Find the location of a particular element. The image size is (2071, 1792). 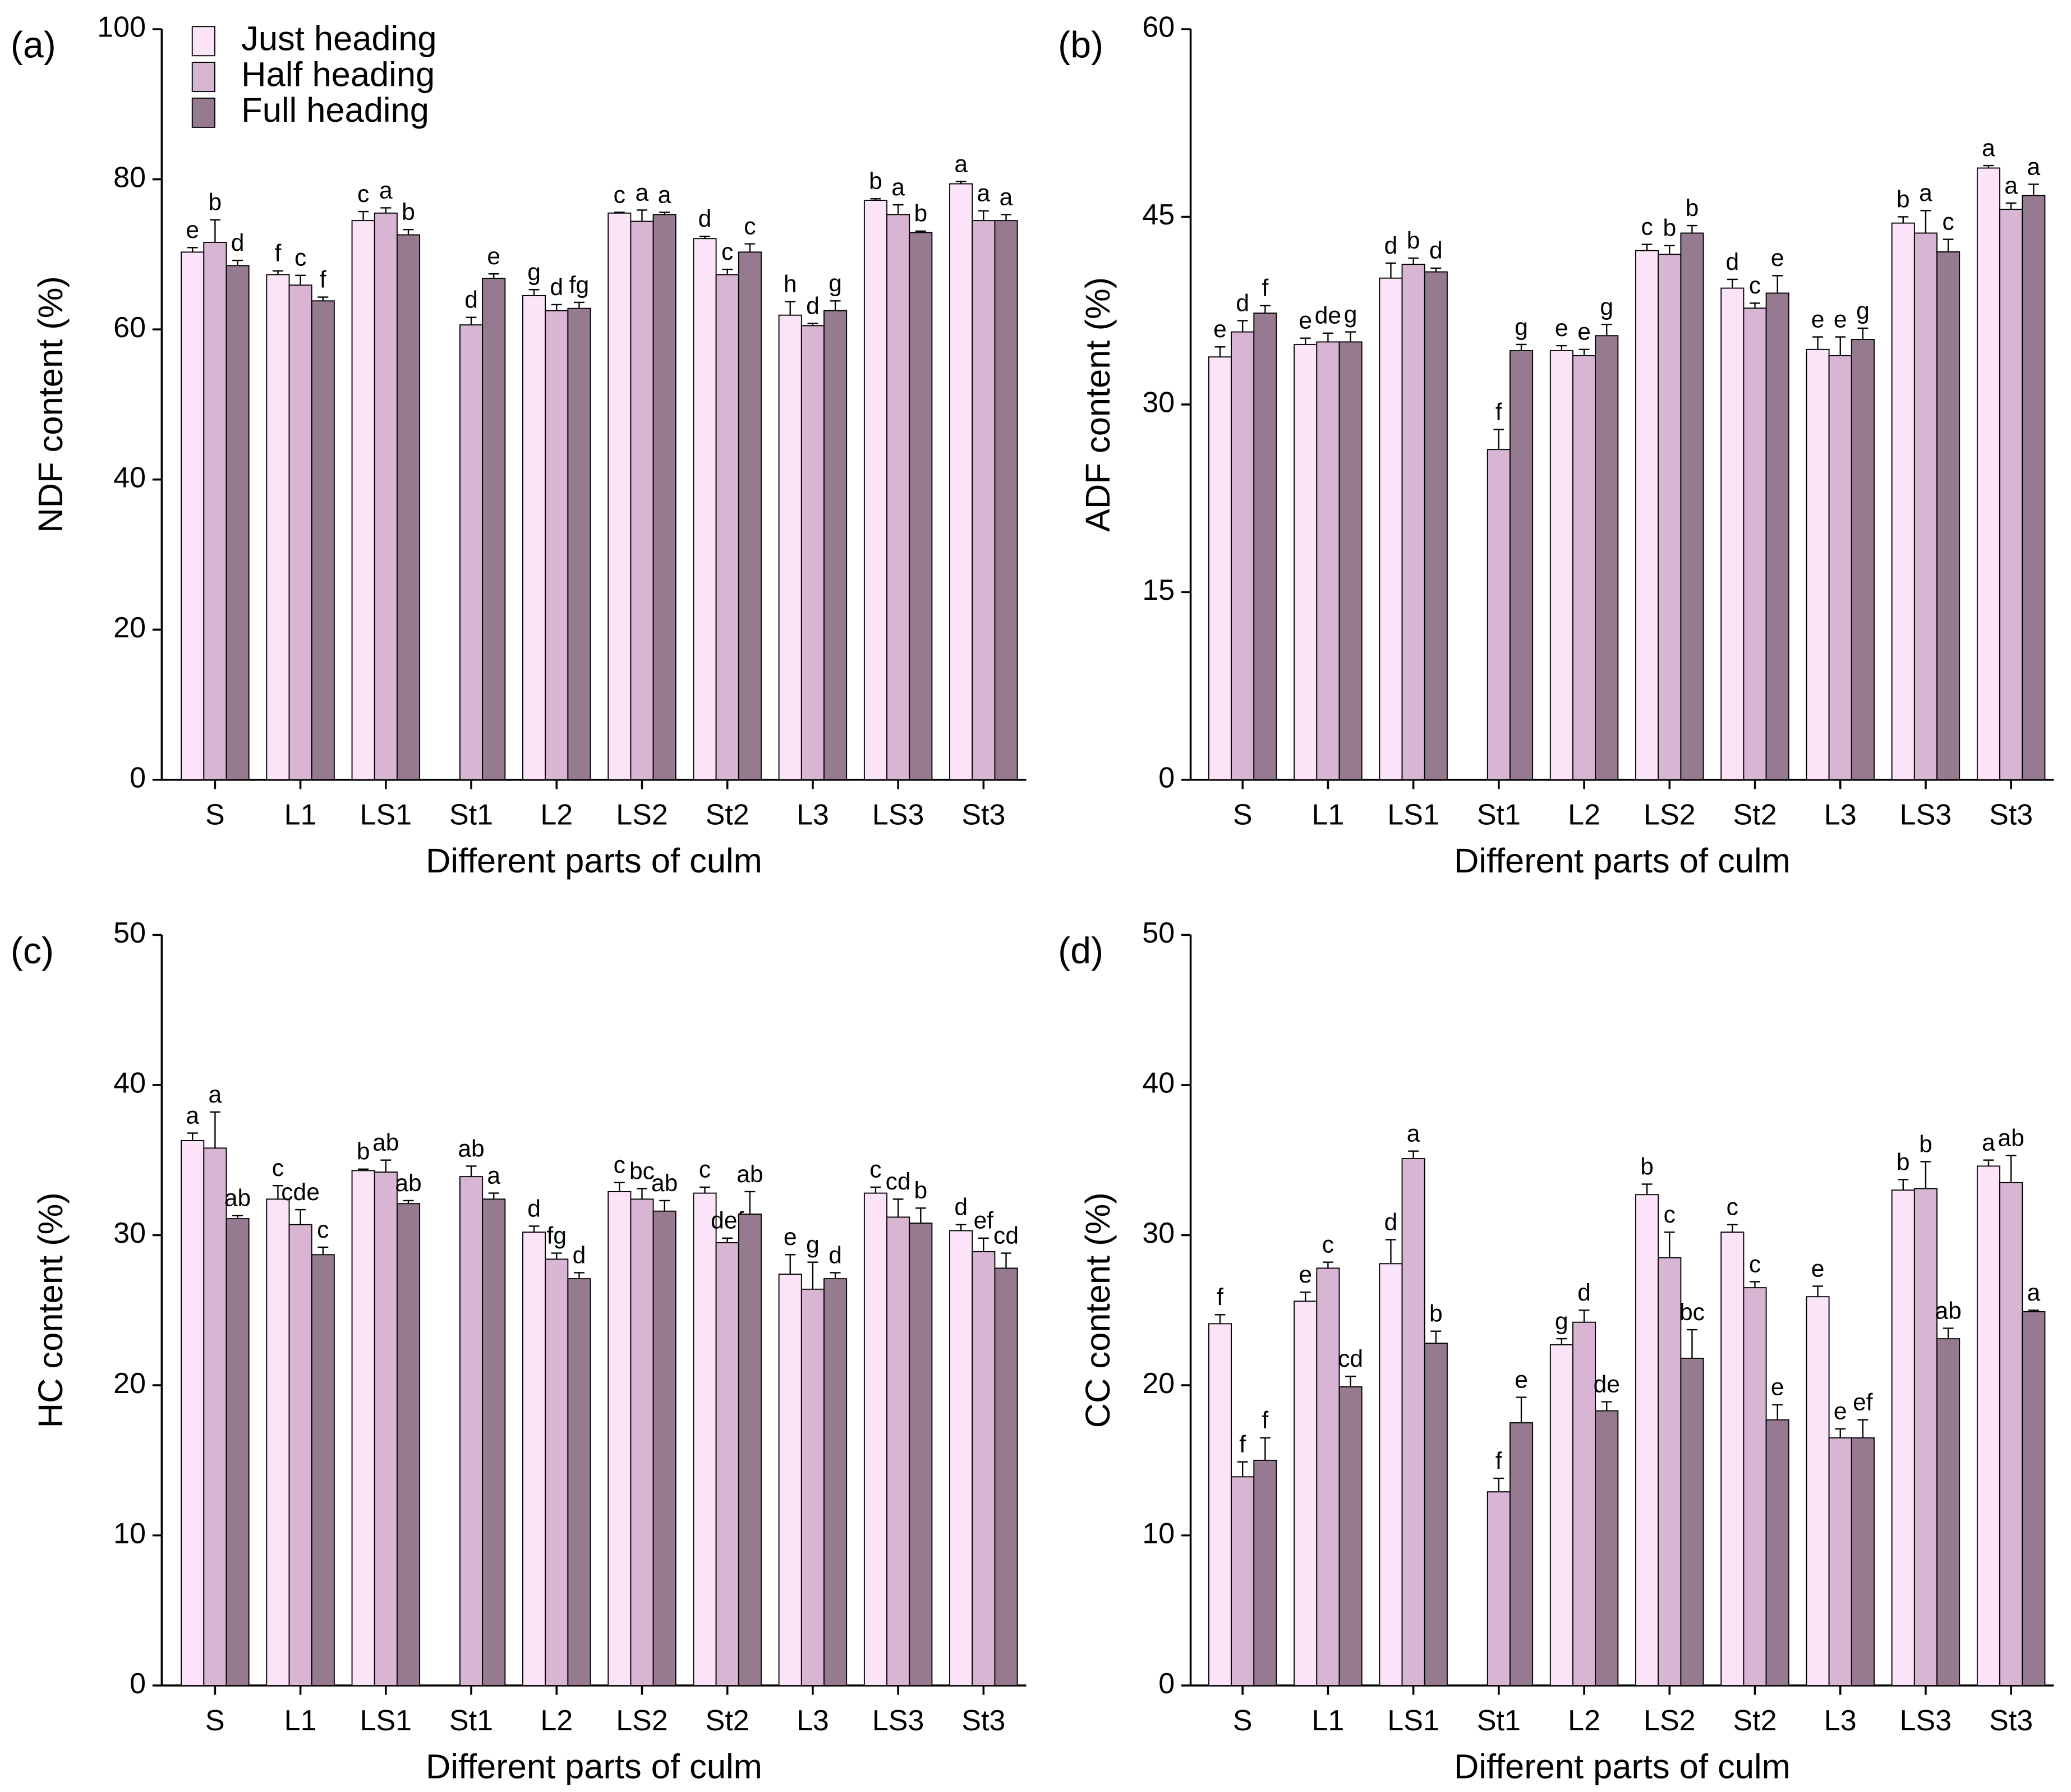

x-tick-label: LS2 is located at coordinates (1670, 1720).